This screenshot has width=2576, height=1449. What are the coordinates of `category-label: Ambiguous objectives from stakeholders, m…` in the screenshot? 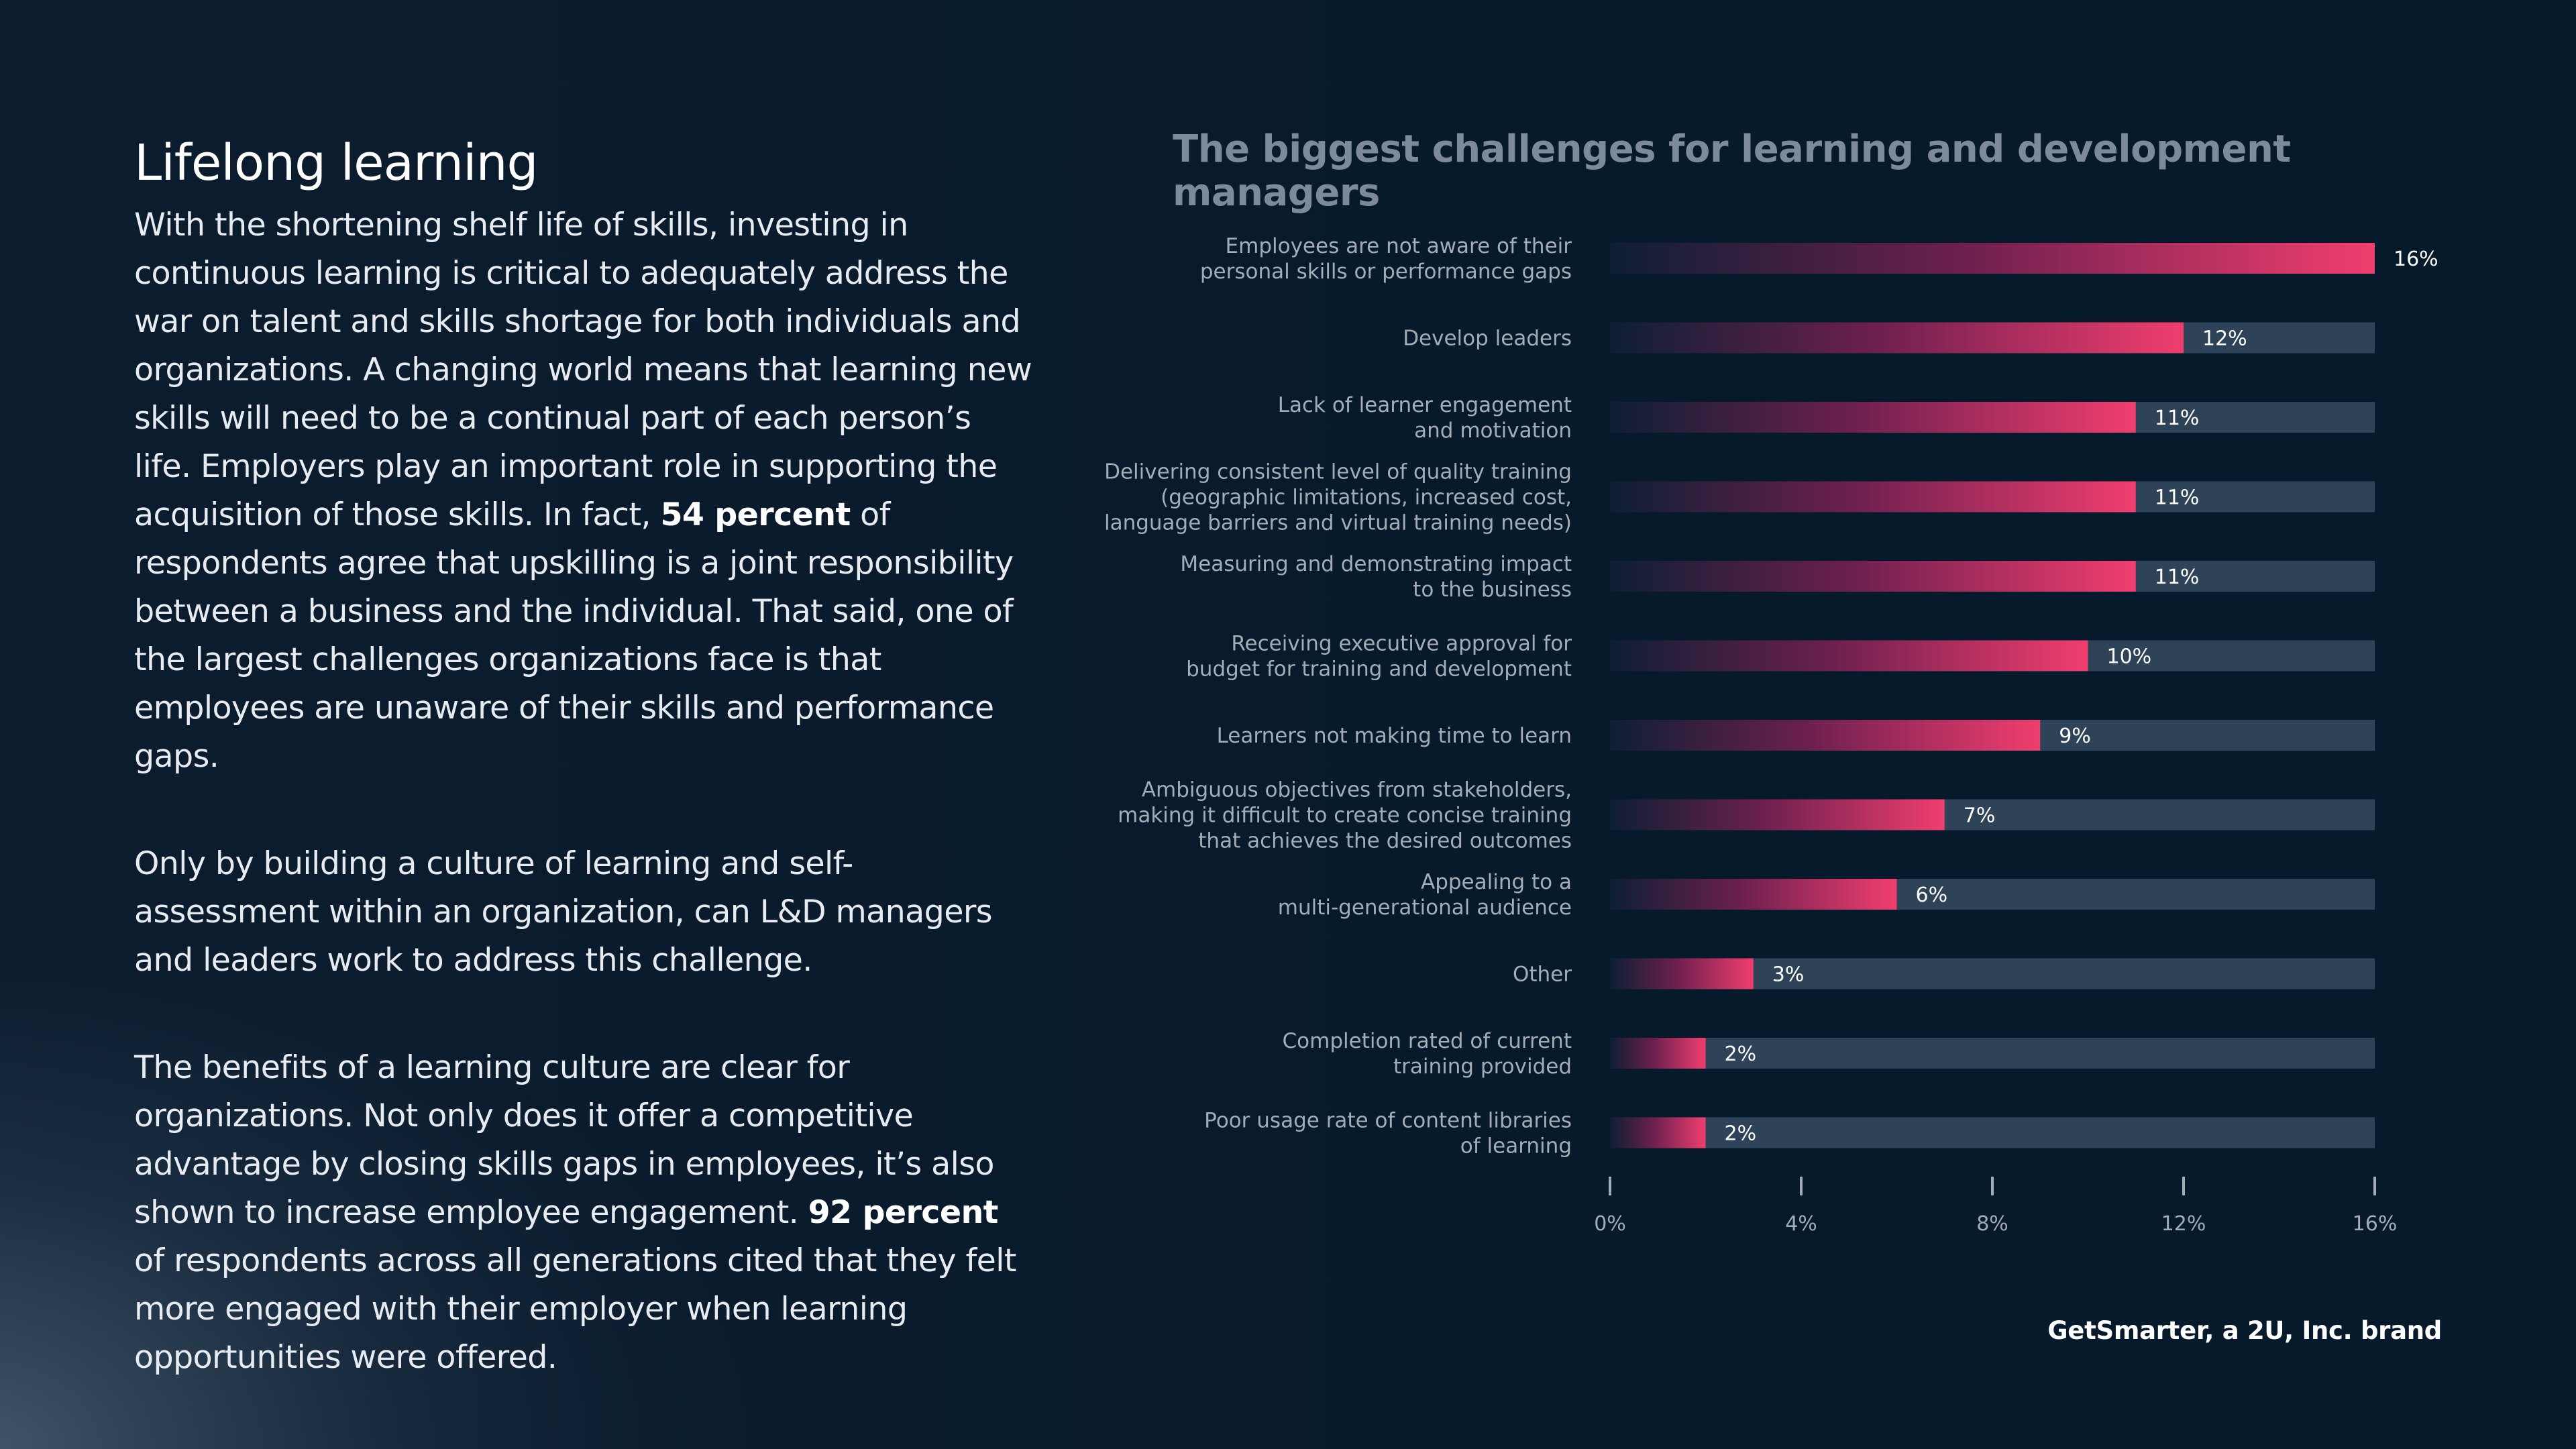 It's located at (1345, 815).